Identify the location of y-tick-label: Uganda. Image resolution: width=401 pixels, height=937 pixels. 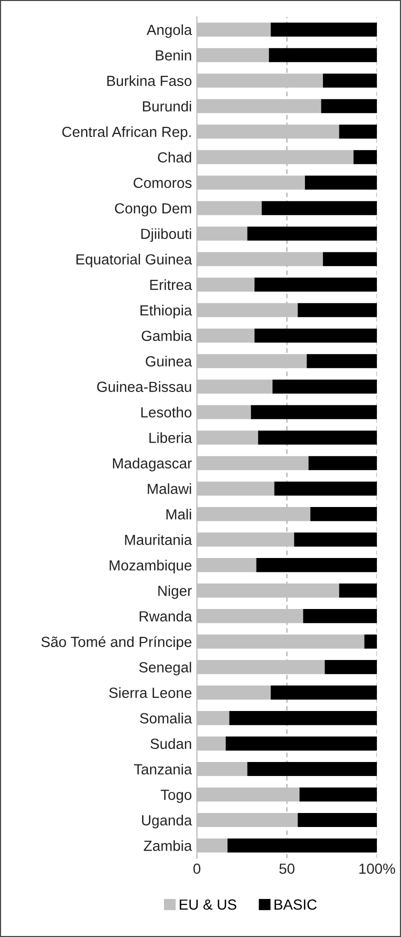
(167, 821).